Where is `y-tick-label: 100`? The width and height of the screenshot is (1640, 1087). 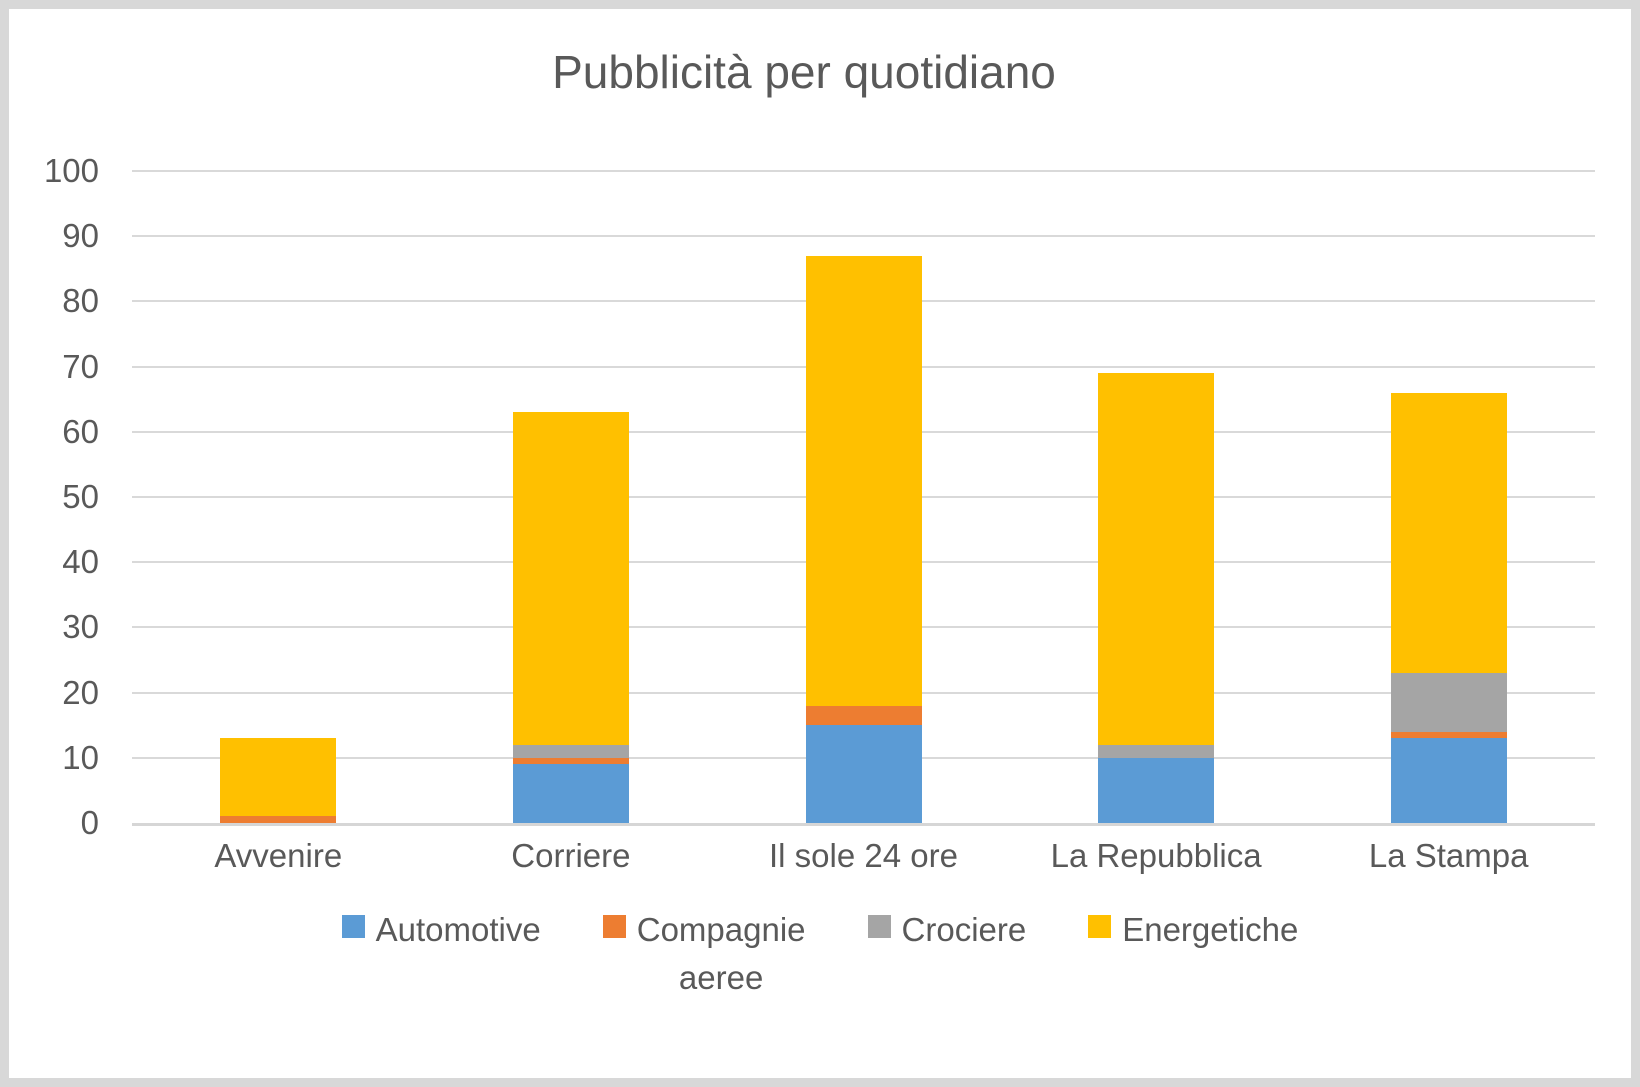
y-tick-label: 100 is located at coordinates (71, 170).